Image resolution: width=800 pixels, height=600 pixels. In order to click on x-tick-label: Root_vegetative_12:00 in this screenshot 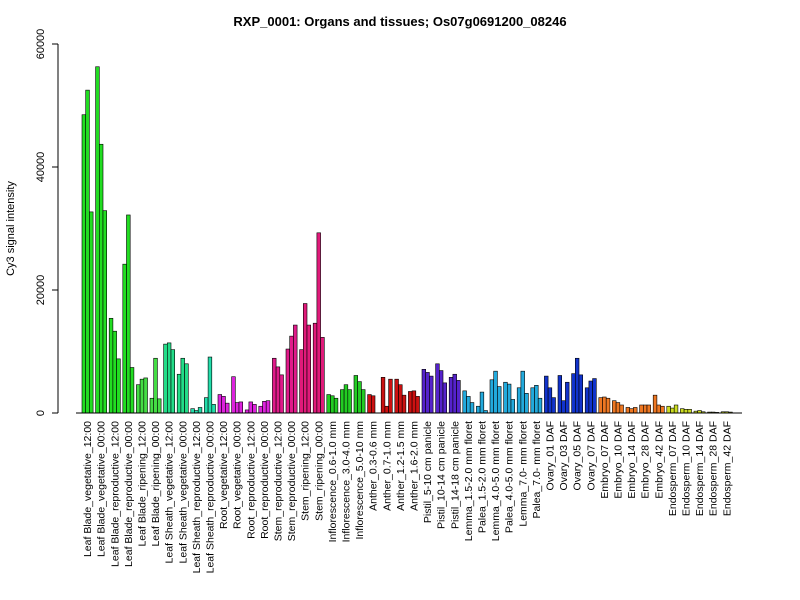, I will do `click(224, 475)`.